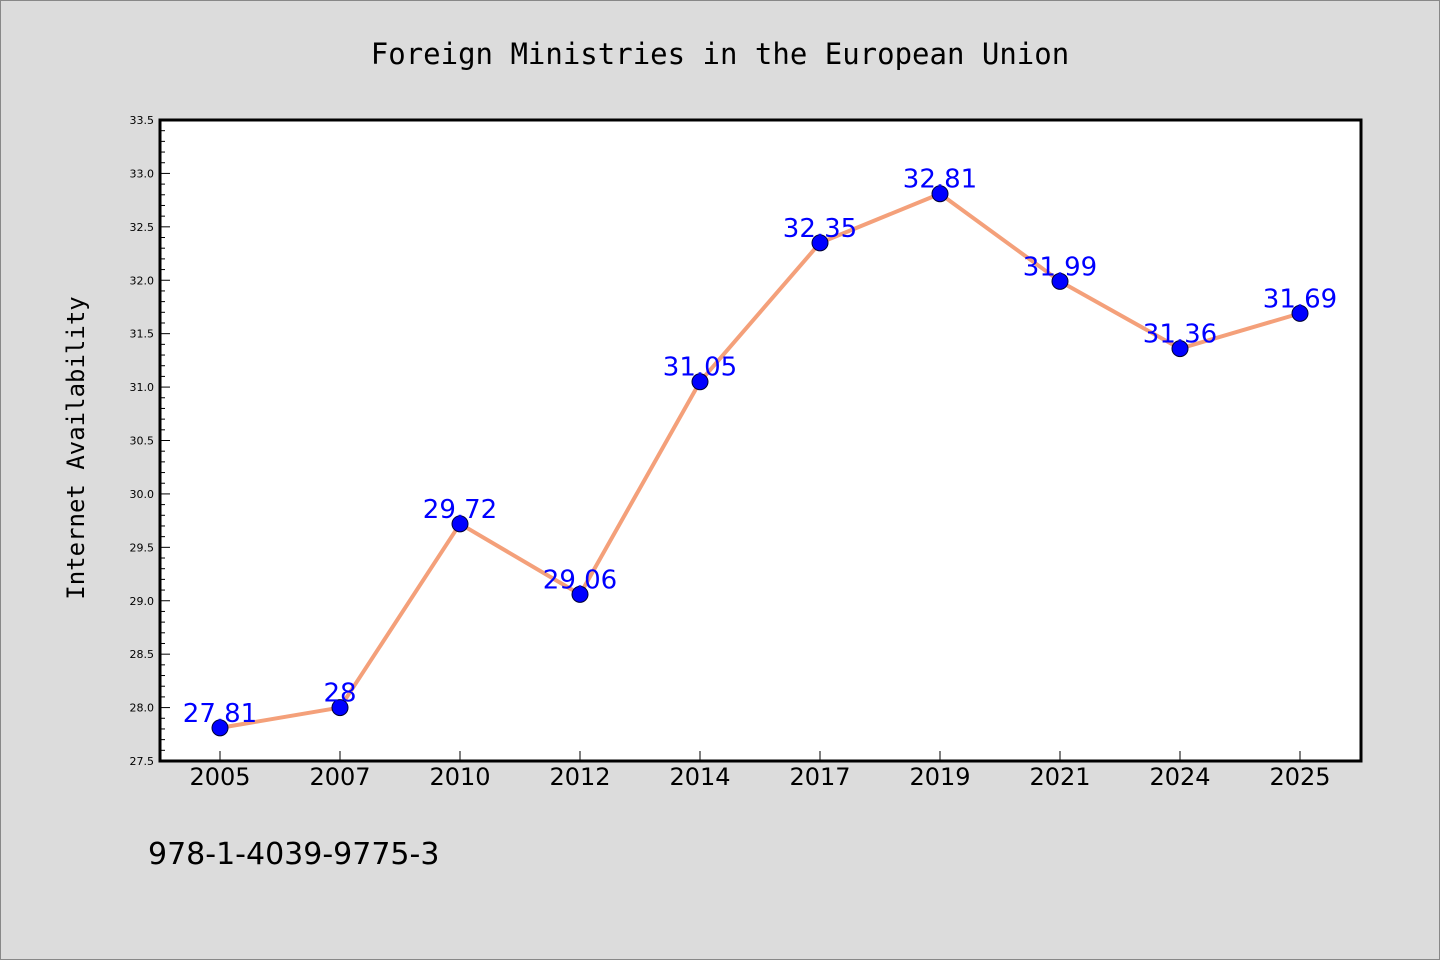 This screenshot has height=960, width=1440. I want to click on x-tick-label: 2007, so click(339, 777).